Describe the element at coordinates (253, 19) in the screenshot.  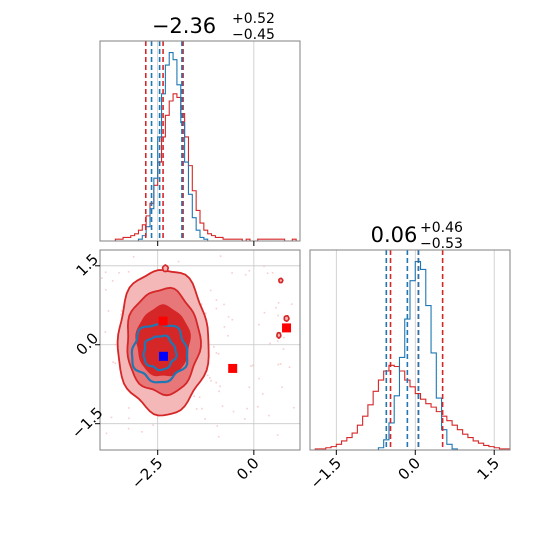
I see `hist1-title-sup: +0.52` at that location.